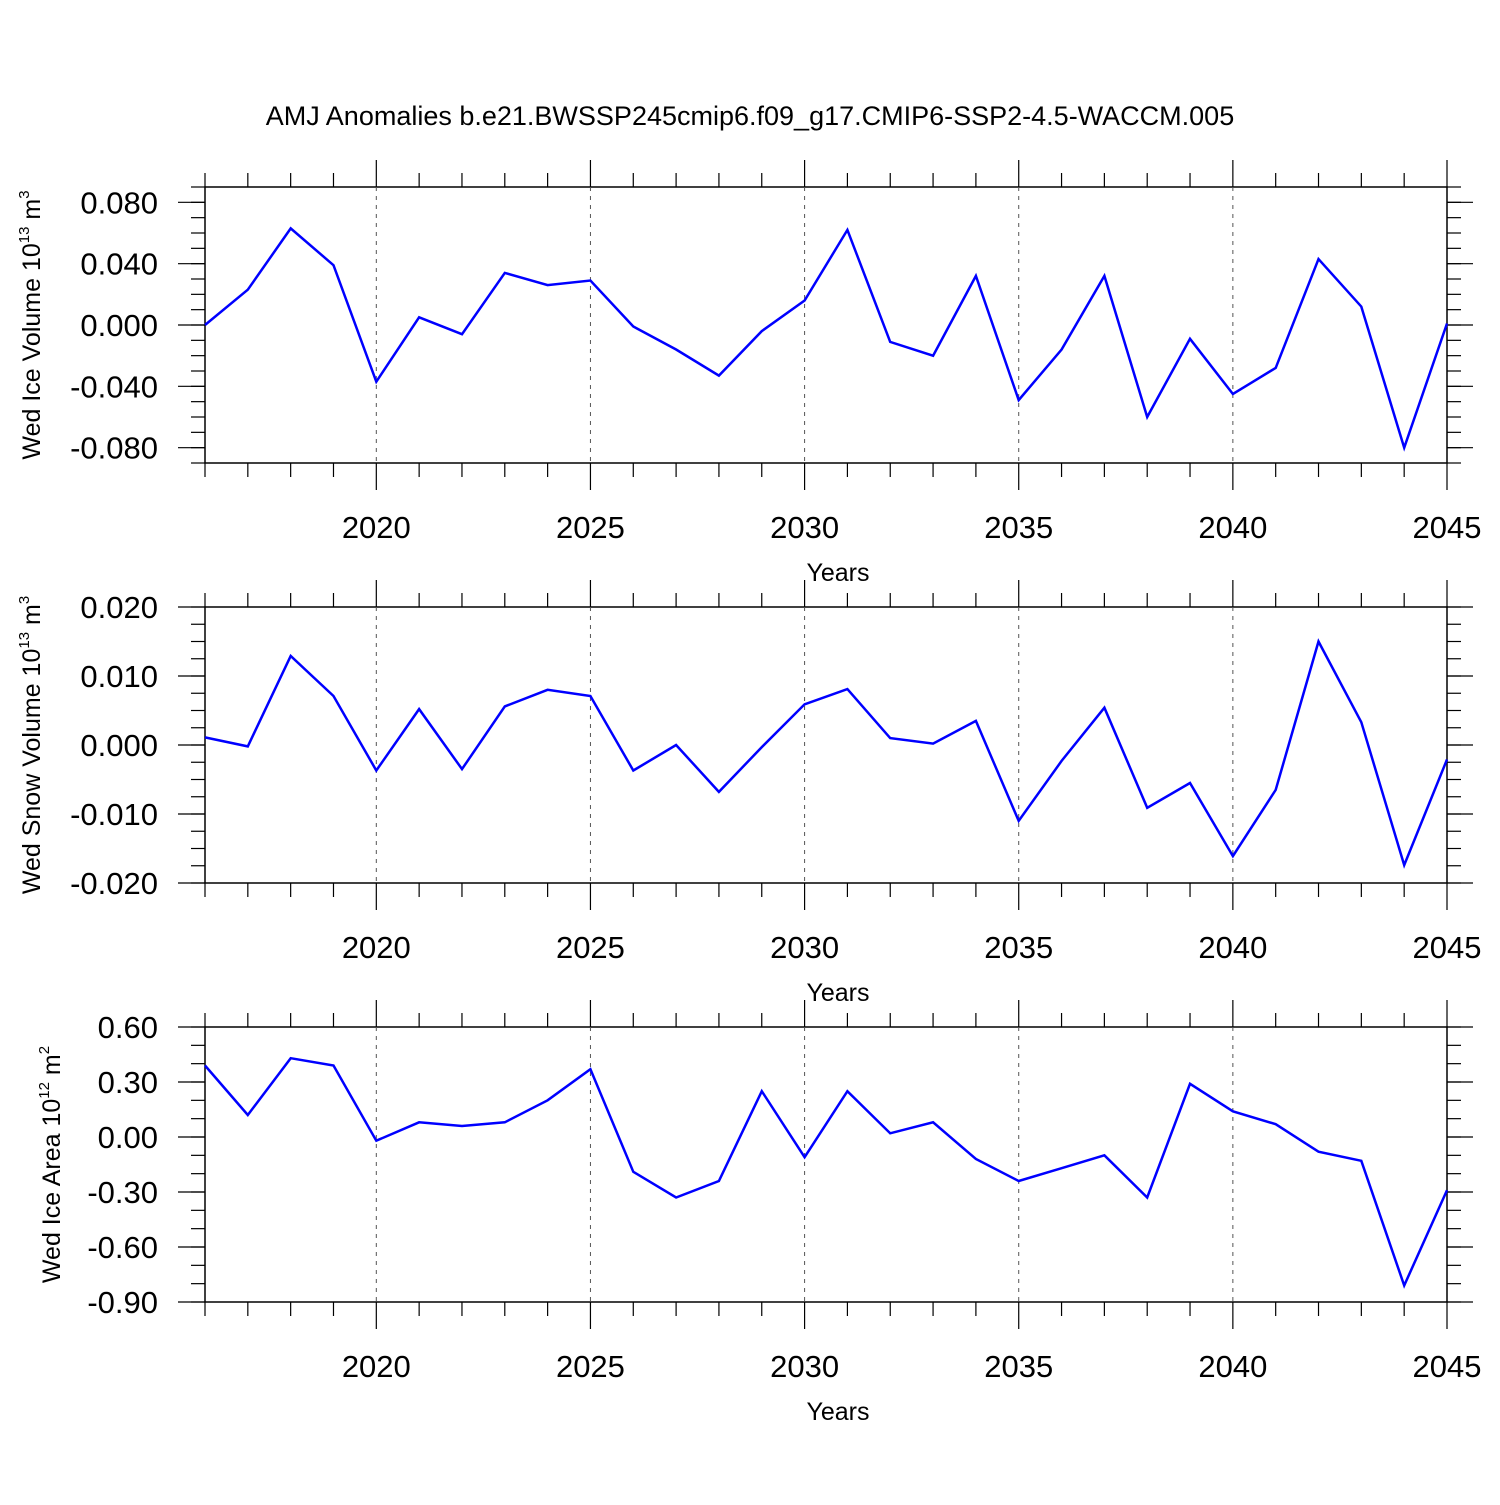 The image size is (1500, 1505). What do you see at coordinates (826, 339) in the screenshot?
I see `series-line-ice-volume` at bounding box center [826, 339].